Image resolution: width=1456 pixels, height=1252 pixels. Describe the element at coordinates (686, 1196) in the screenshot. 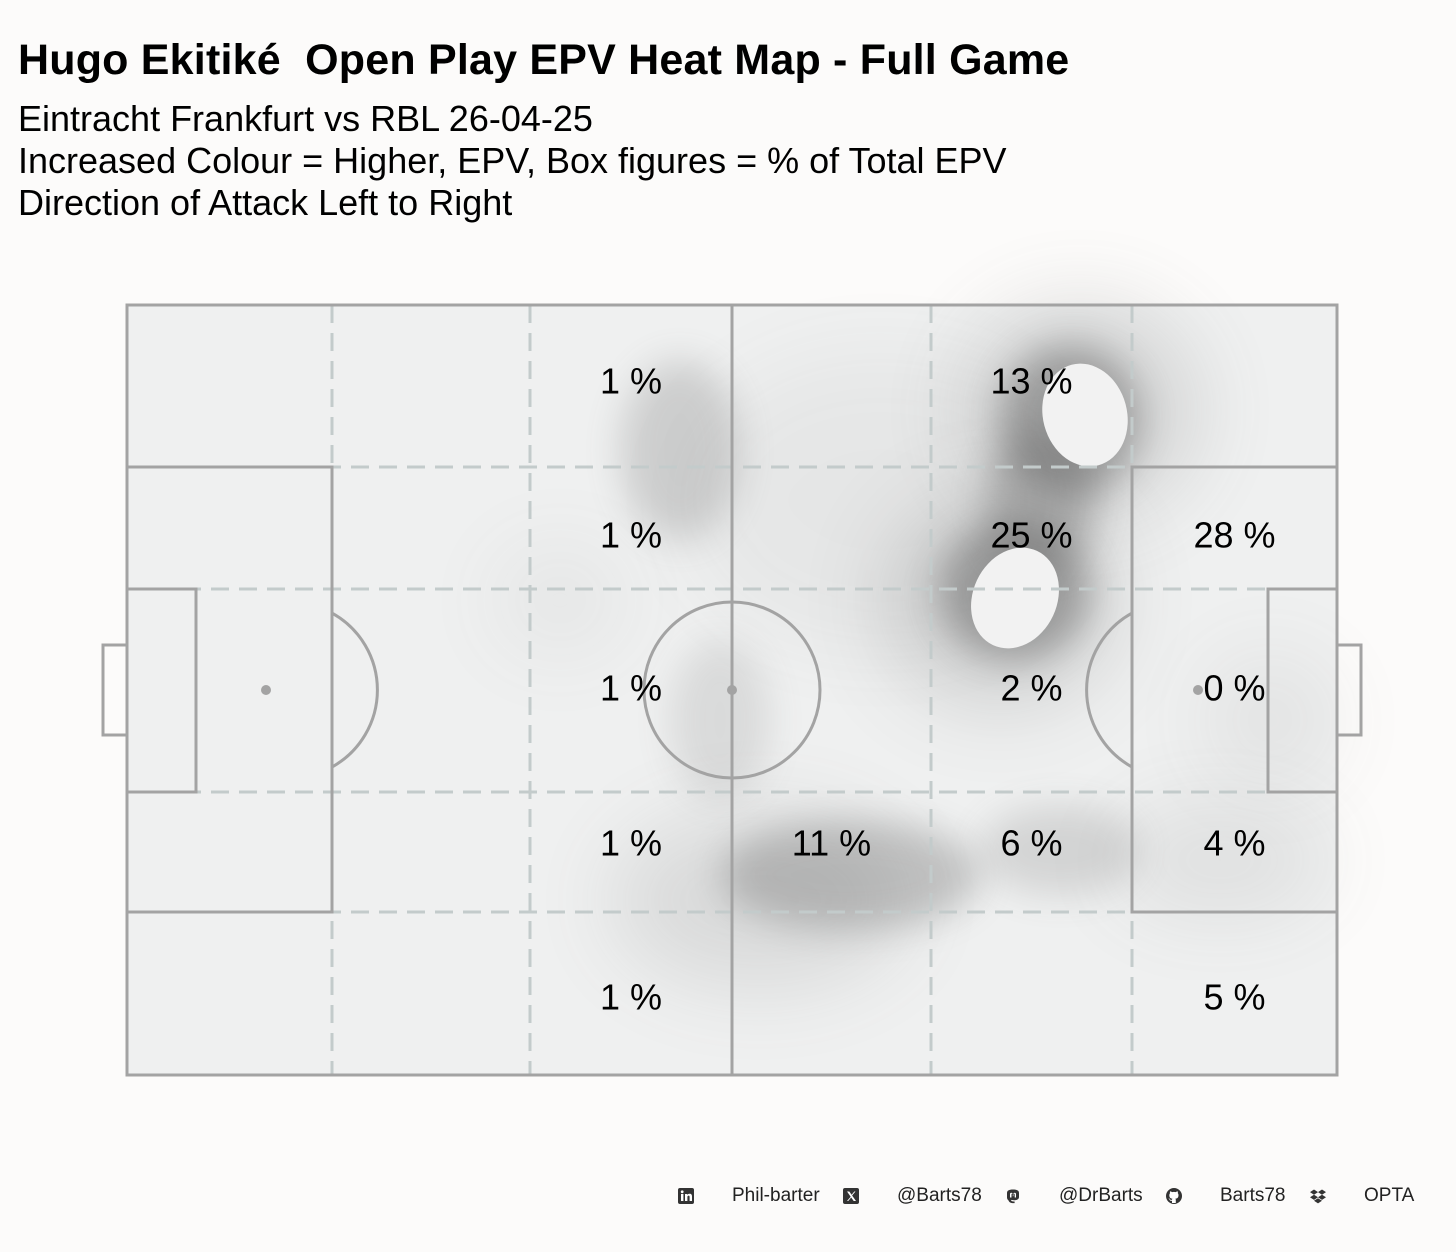

I see `linkedin-icon` at that location.